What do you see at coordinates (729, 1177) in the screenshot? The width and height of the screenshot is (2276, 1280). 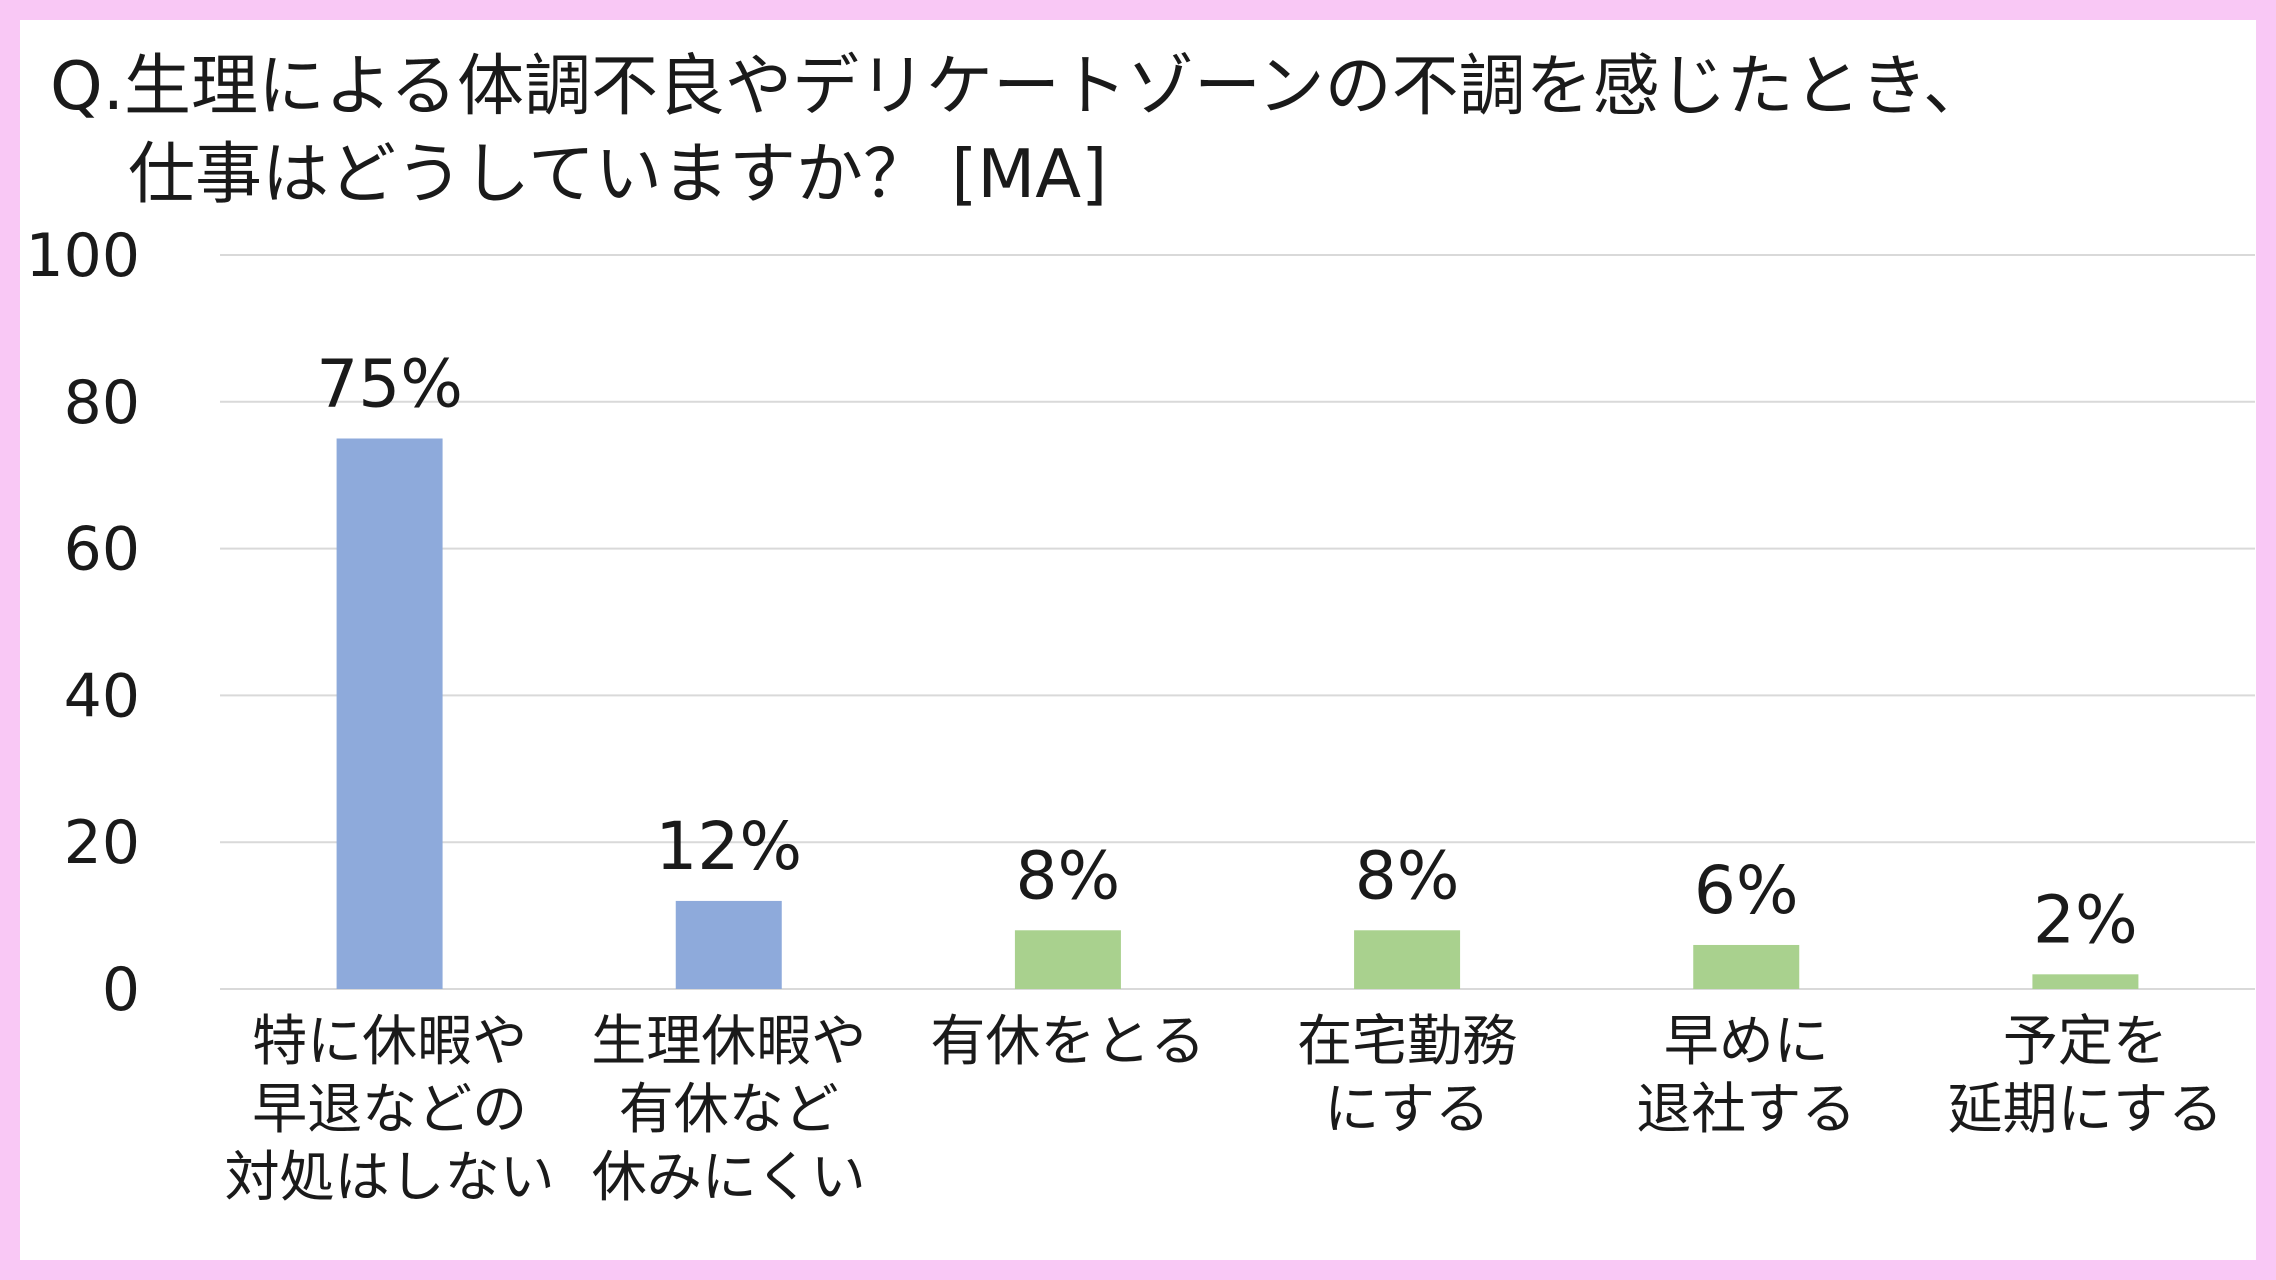 I see `x-tick-label-line: 休みにくい` at bounding box center [729, 1177].